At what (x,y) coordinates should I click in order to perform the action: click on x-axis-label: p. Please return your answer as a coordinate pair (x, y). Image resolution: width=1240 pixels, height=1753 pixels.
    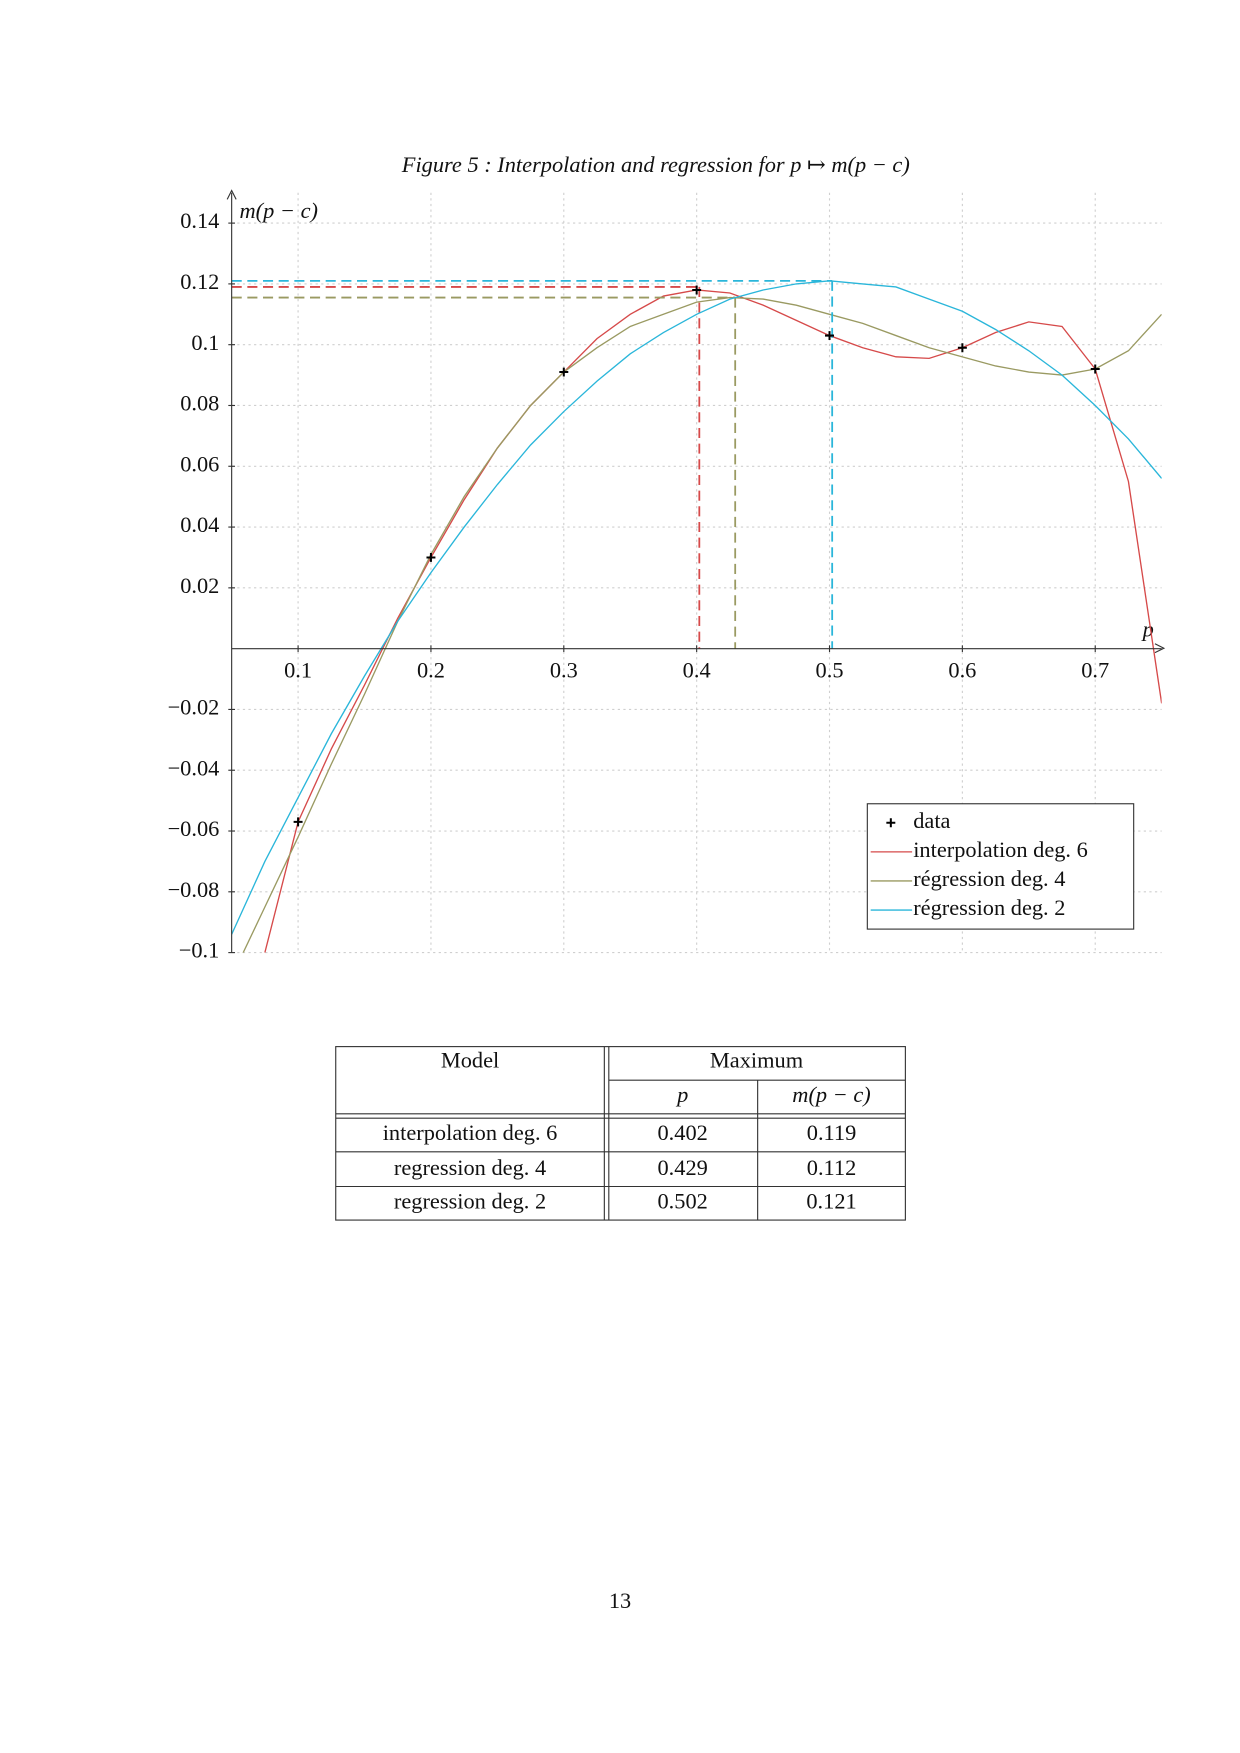
    Looking at the image, I should click on (1147, 629).